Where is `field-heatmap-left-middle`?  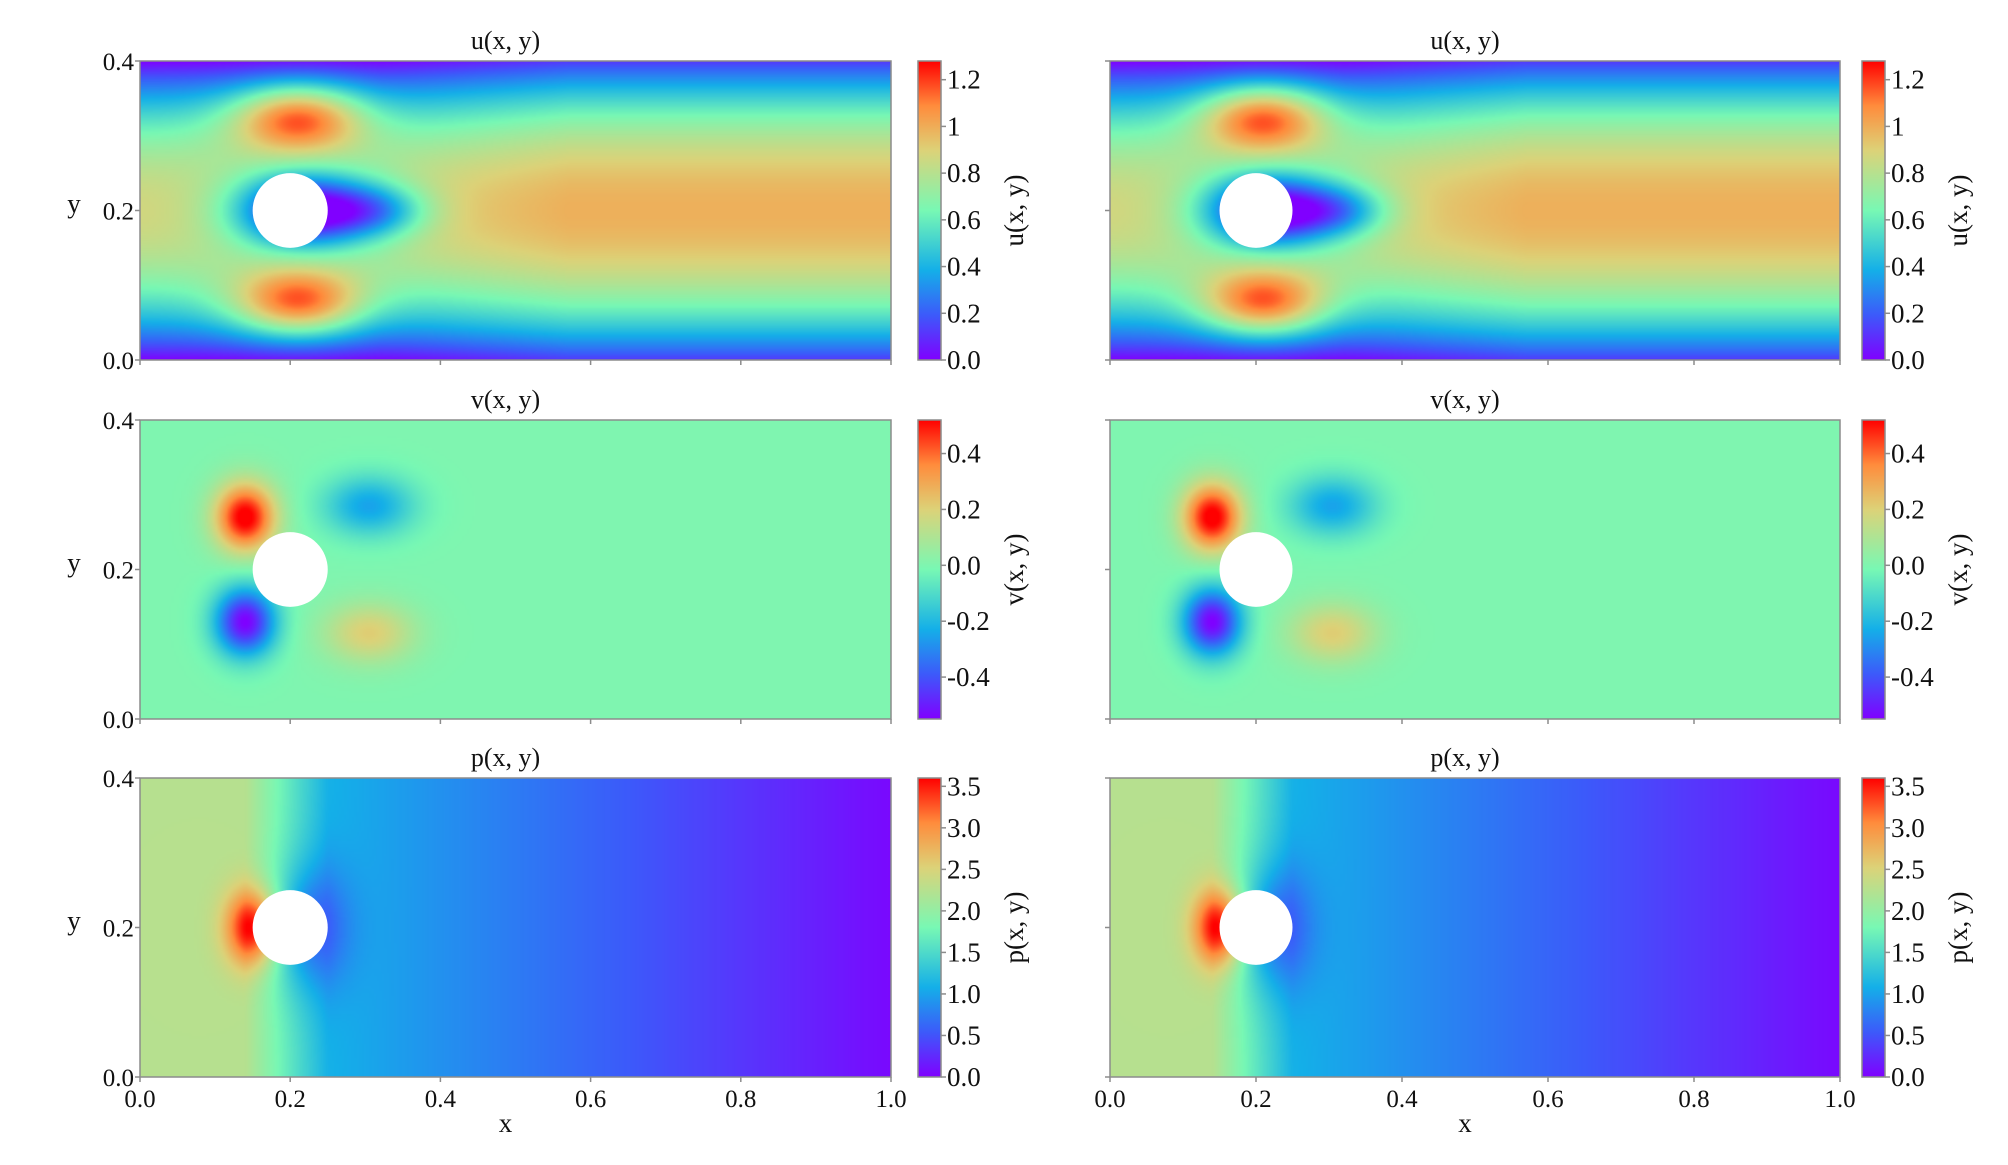
field-heatmap-left-middle is located at coordinates (515, 569).